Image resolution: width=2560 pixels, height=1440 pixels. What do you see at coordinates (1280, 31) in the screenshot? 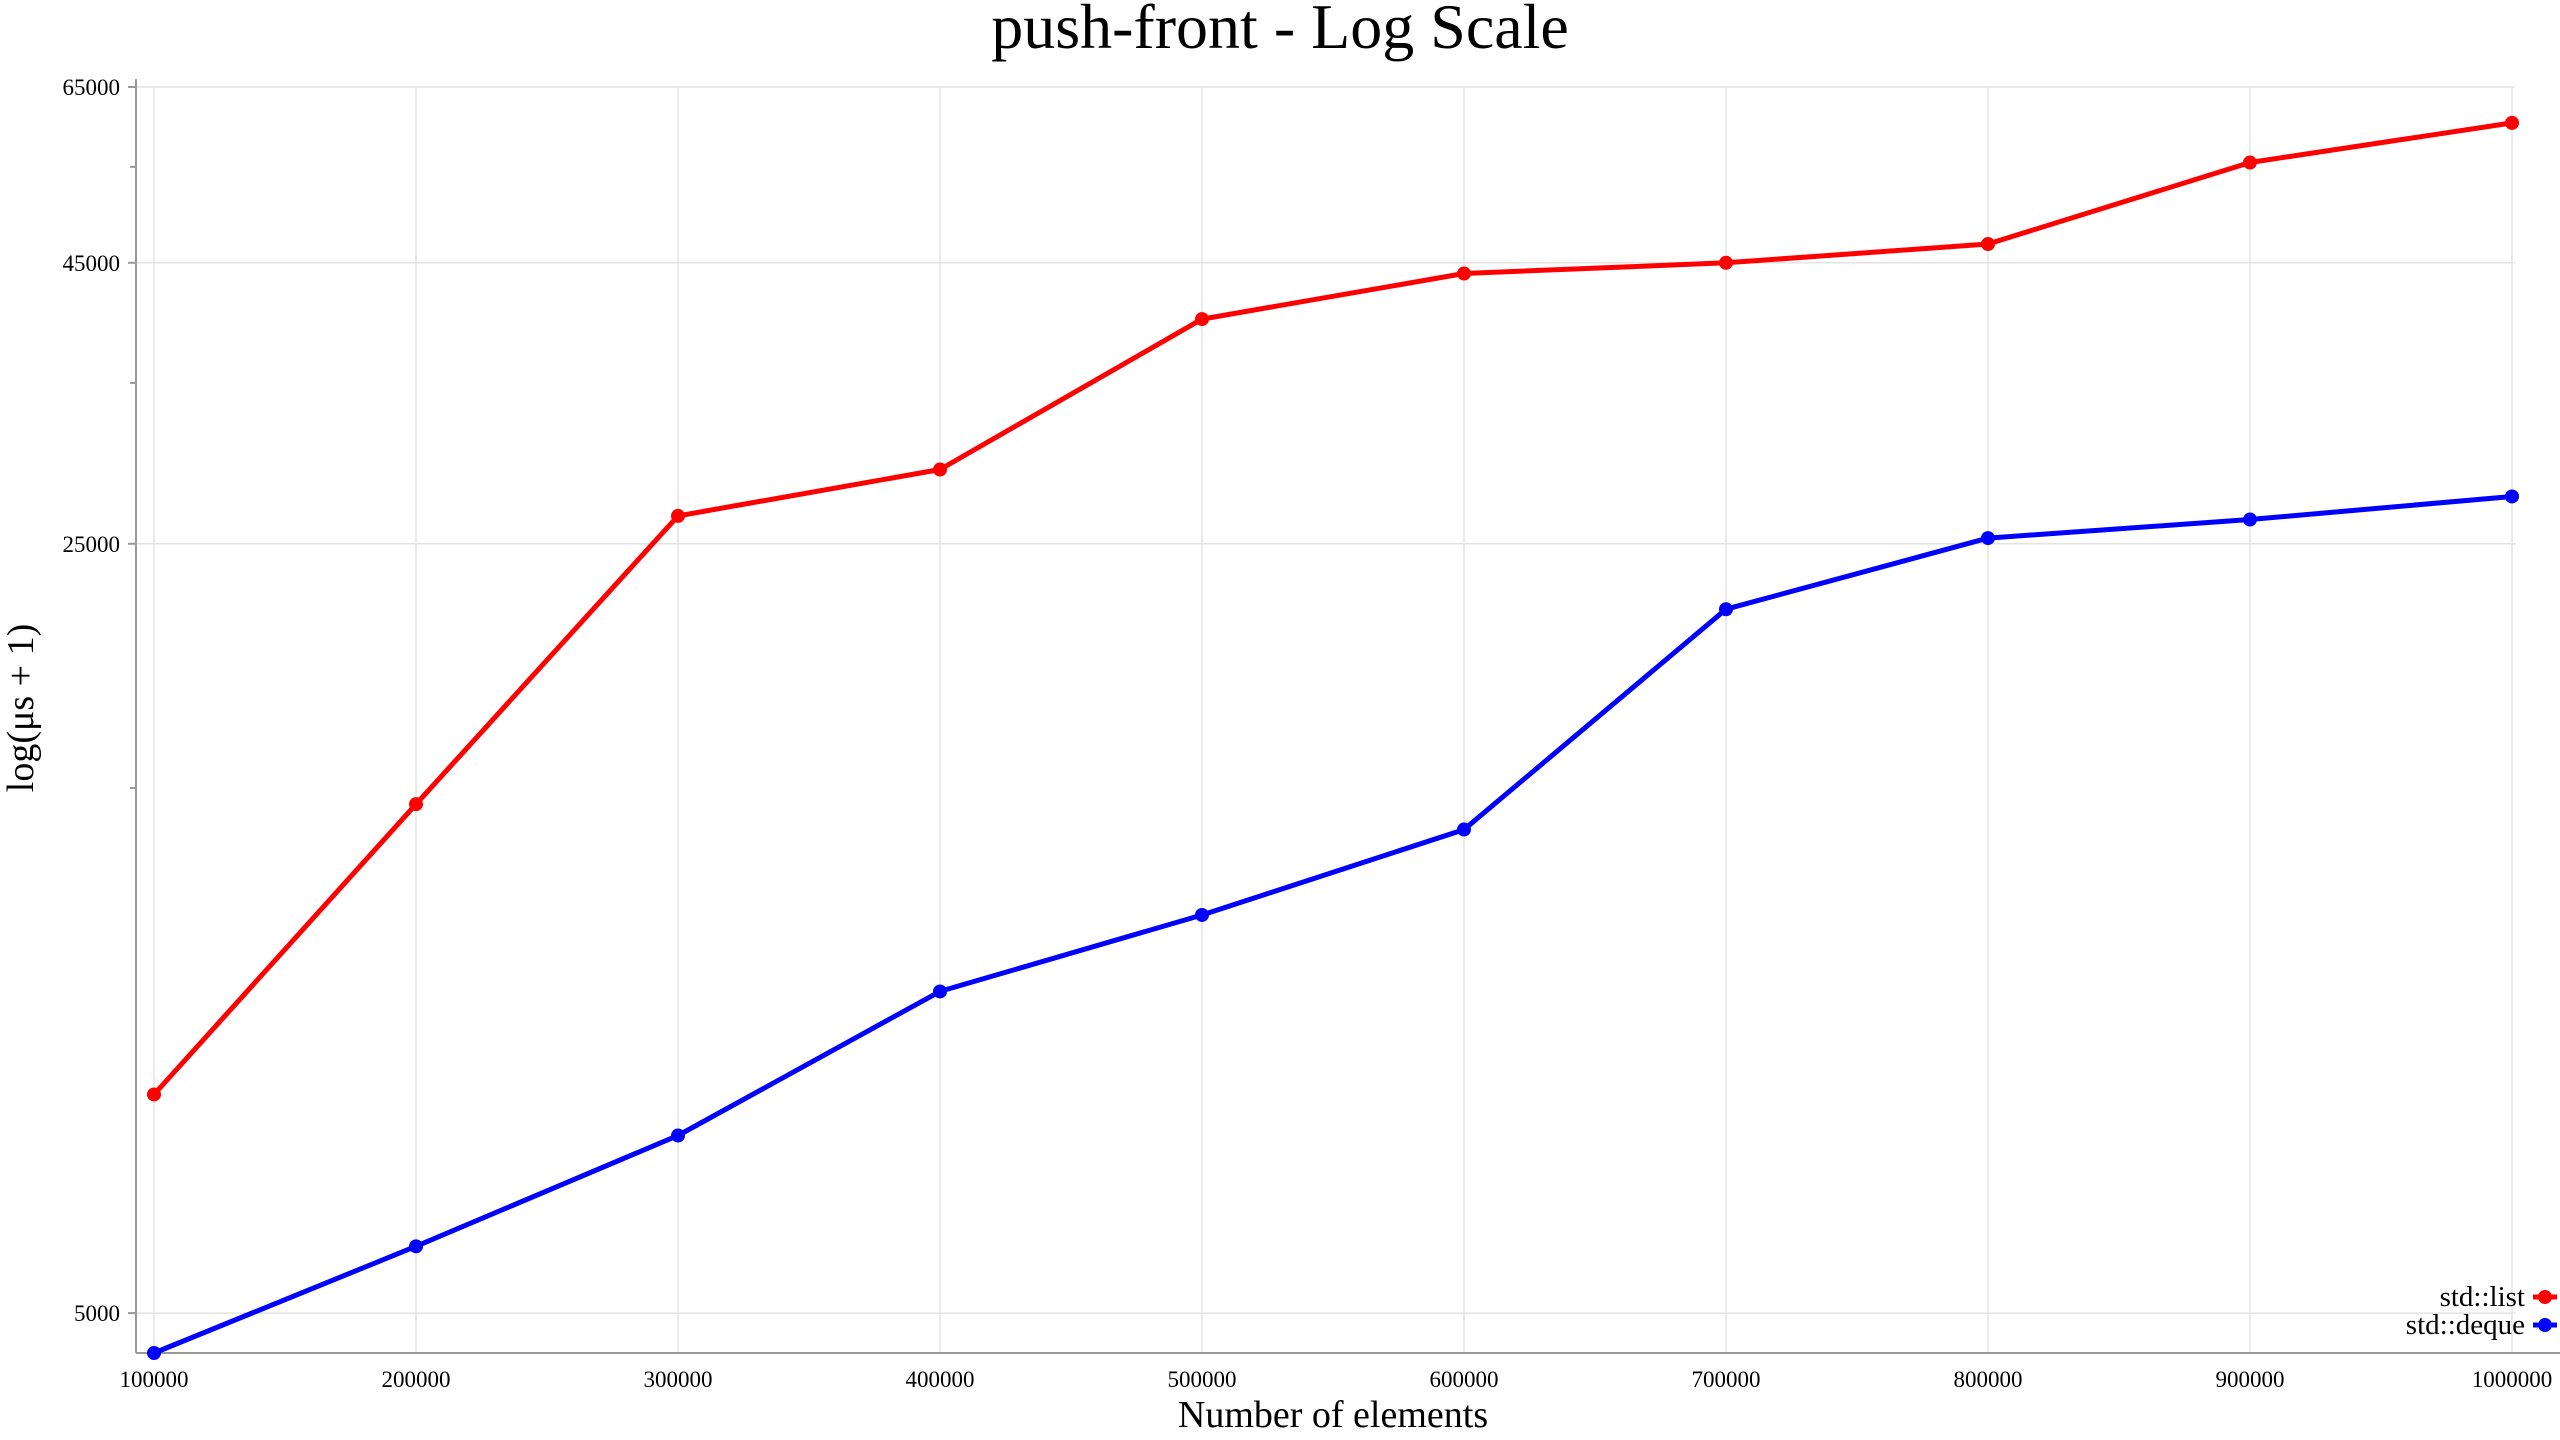
I see `chart-title: push-front - Log Scale` at bounding box center [1280, 31].